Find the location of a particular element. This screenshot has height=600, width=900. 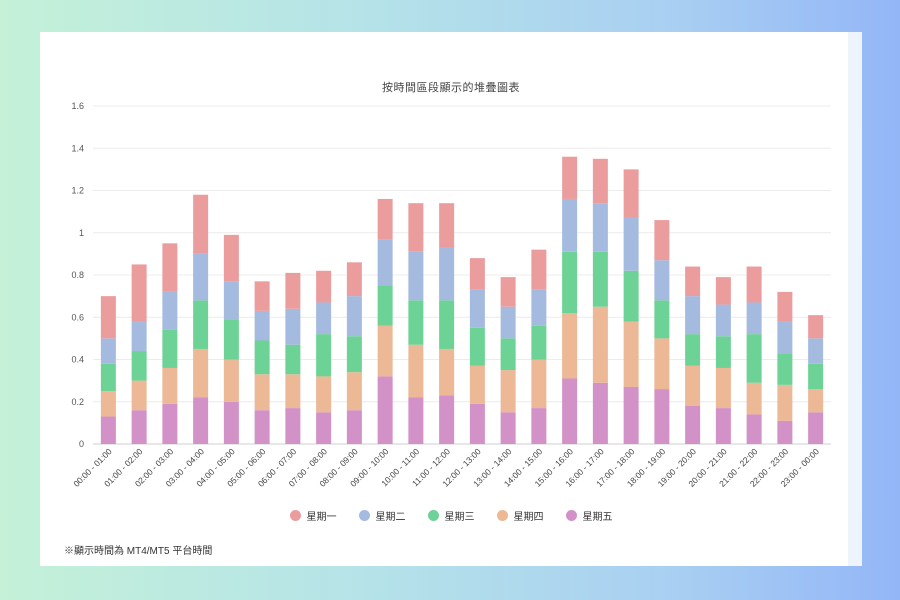

bar-segment: 星期五 20:00 - 21:00: 0.17 is located at coordinates (723, 426).